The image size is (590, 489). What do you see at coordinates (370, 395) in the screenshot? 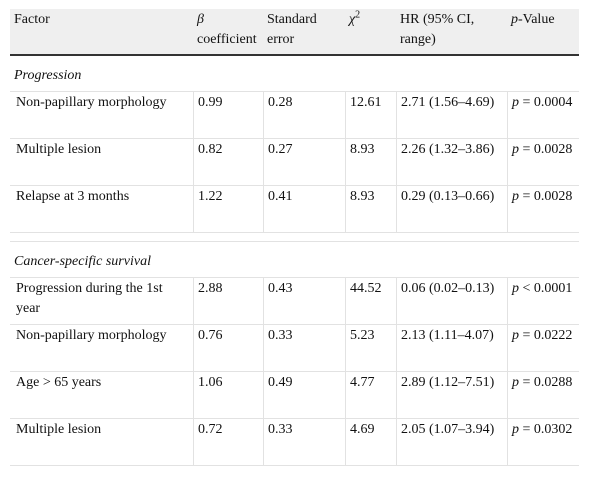
I see `cell-chi2: 4.77` at bounding box center [370, 395].